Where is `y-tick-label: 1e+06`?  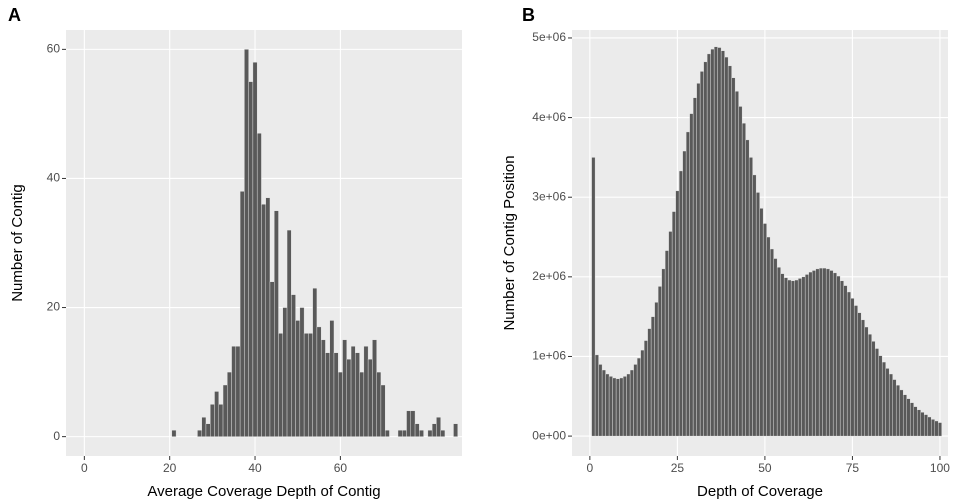 y-tick-label: 1e+06 is located at coordinates (549, 356).